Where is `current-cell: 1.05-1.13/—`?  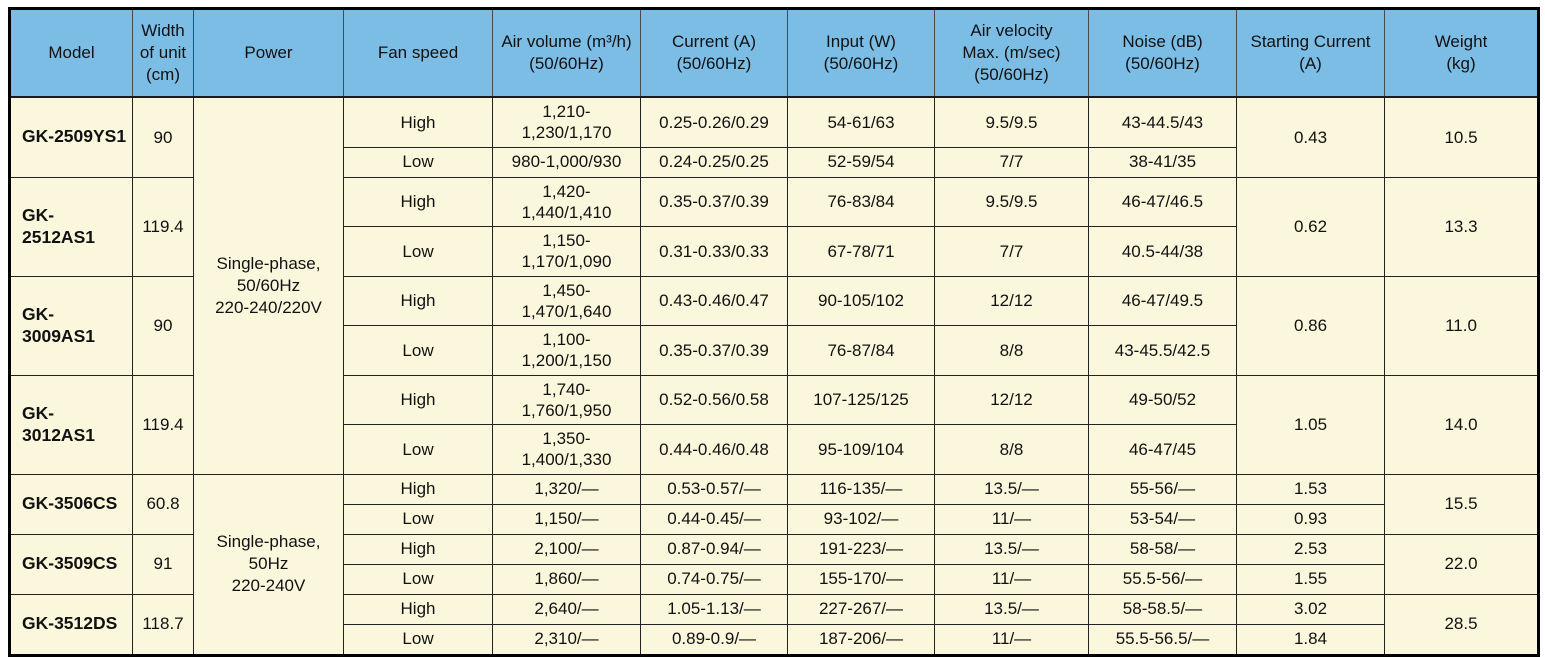 current-cell: 1.05-1.13/— is located at coordinates (714, 609).